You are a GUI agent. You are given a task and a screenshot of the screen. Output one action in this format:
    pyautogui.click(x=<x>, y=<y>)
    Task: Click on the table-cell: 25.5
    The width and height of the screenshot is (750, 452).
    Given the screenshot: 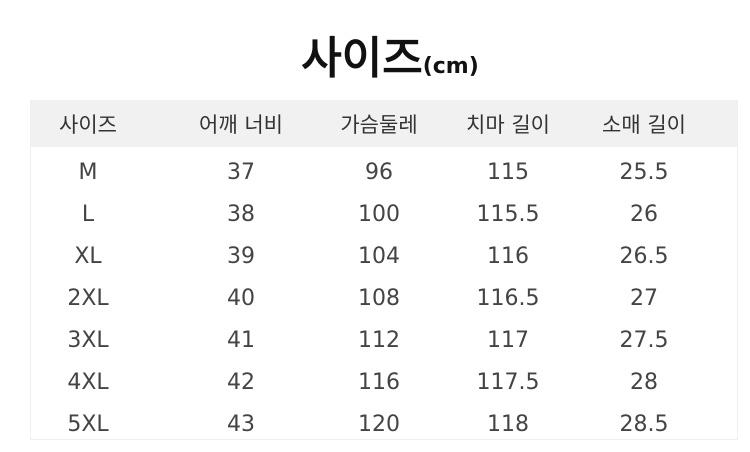 What is the action you would take?
    pyautogui.click(x=644, y=172)
    